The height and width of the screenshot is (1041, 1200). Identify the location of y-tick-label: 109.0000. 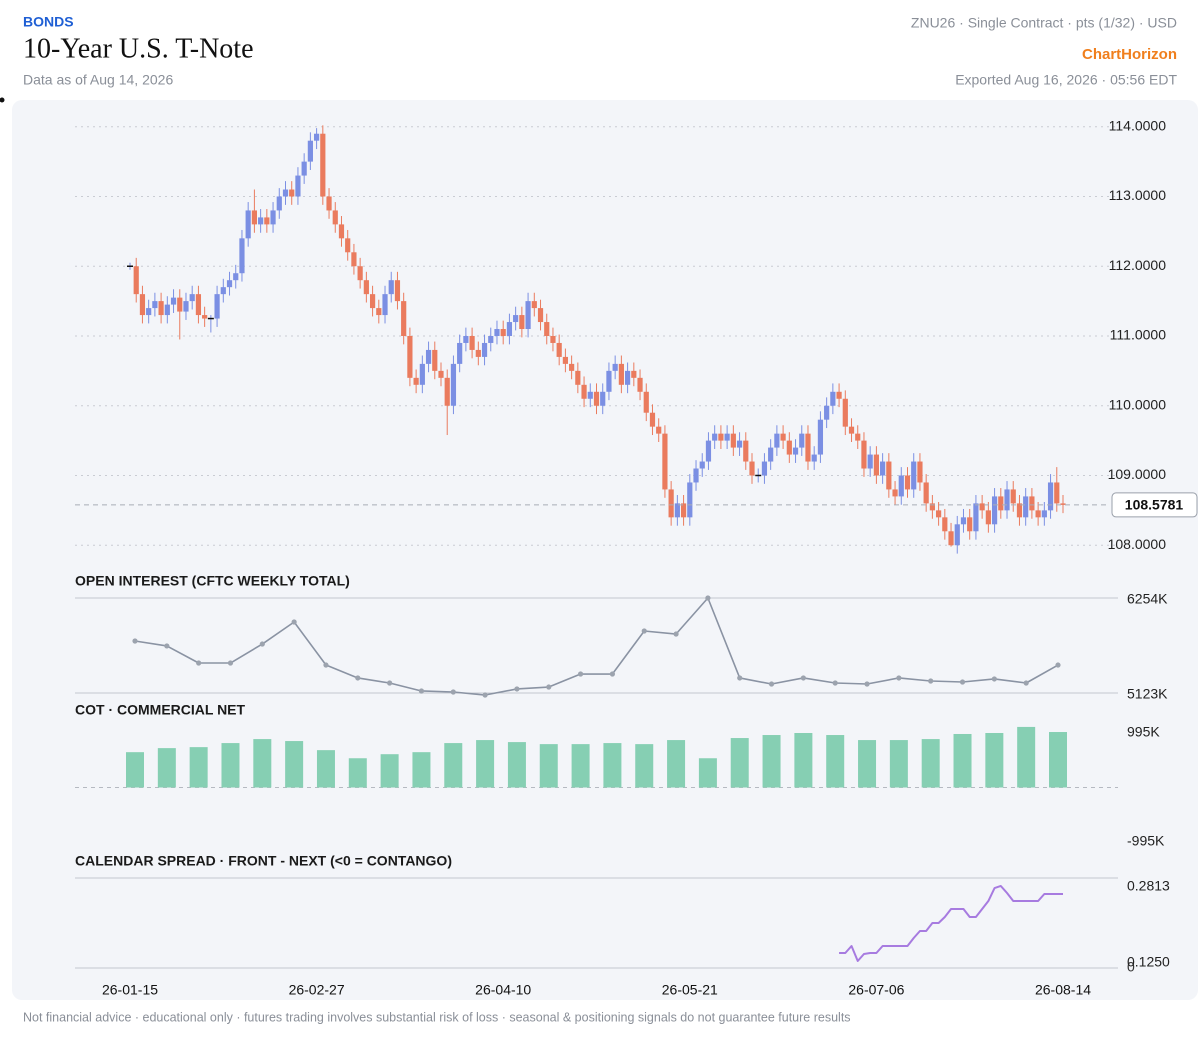
(1137, 474).